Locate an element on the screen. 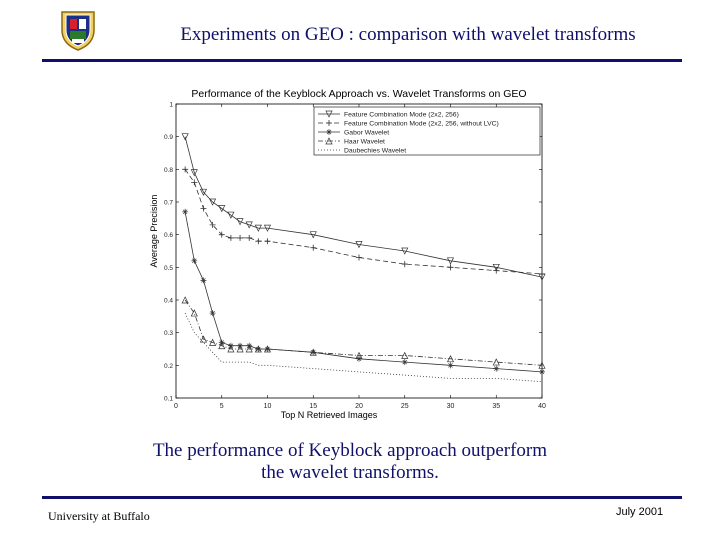 The width and height of the screenshot is (720, 540). y-tick-label-1: 0.2 is located at coordinates (168, 366).